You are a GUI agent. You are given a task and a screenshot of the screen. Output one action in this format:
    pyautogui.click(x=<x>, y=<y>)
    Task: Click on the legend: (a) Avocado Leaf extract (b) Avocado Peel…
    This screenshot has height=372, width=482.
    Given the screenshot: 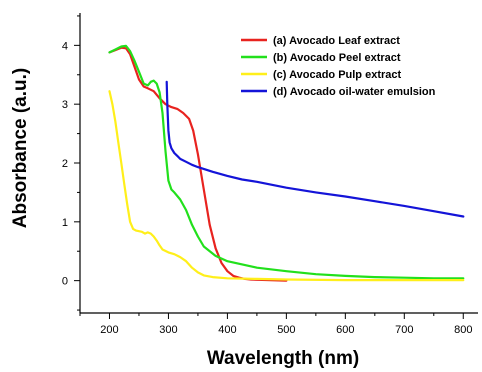 What is the action you would take?
    pyautogui.click(x=338, y=66)
    